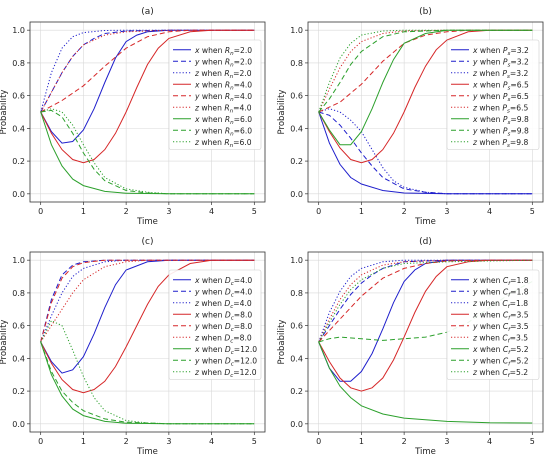 The image size is (550, 456). What do you see at coordinates (500, 350) in the screenshot?
I see `legend-label: x when Cf=5.2` at bounding box center [500, 350].